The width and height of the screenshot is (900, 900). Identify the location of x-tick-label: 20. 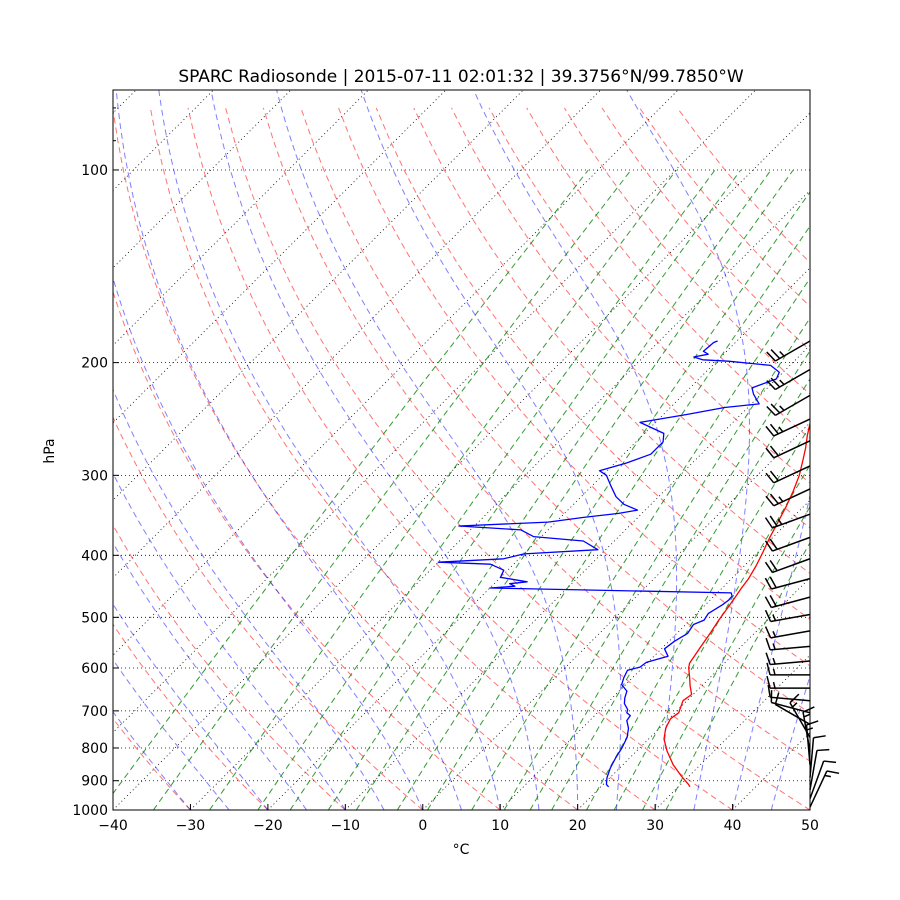
(578, 826).